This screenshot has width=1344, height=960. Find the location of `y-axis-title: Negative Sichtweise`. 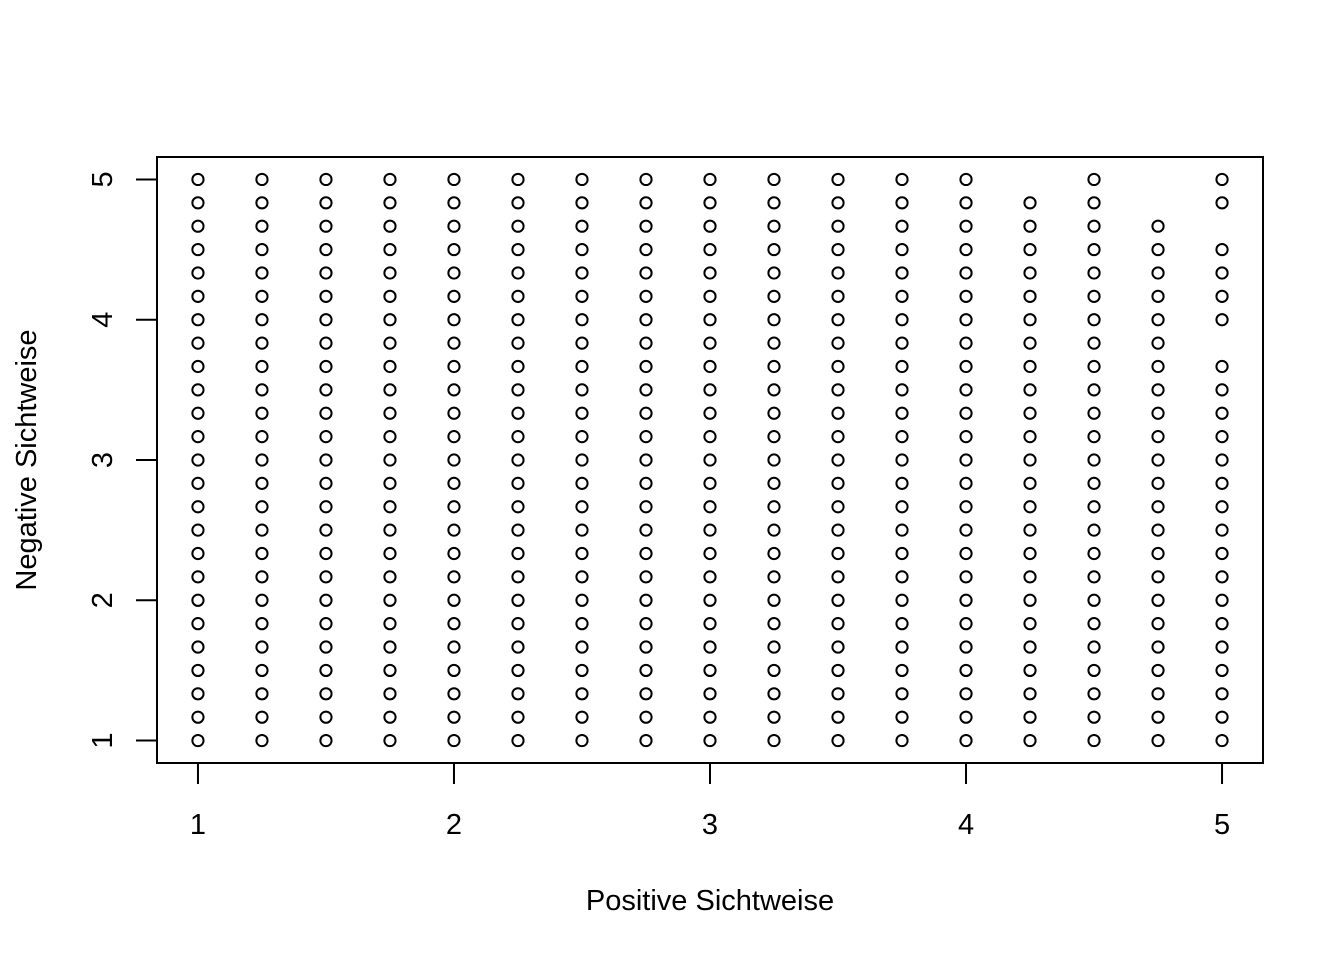

y-axis-title: Negative Sichtweise is located at coordinates (27, 459).